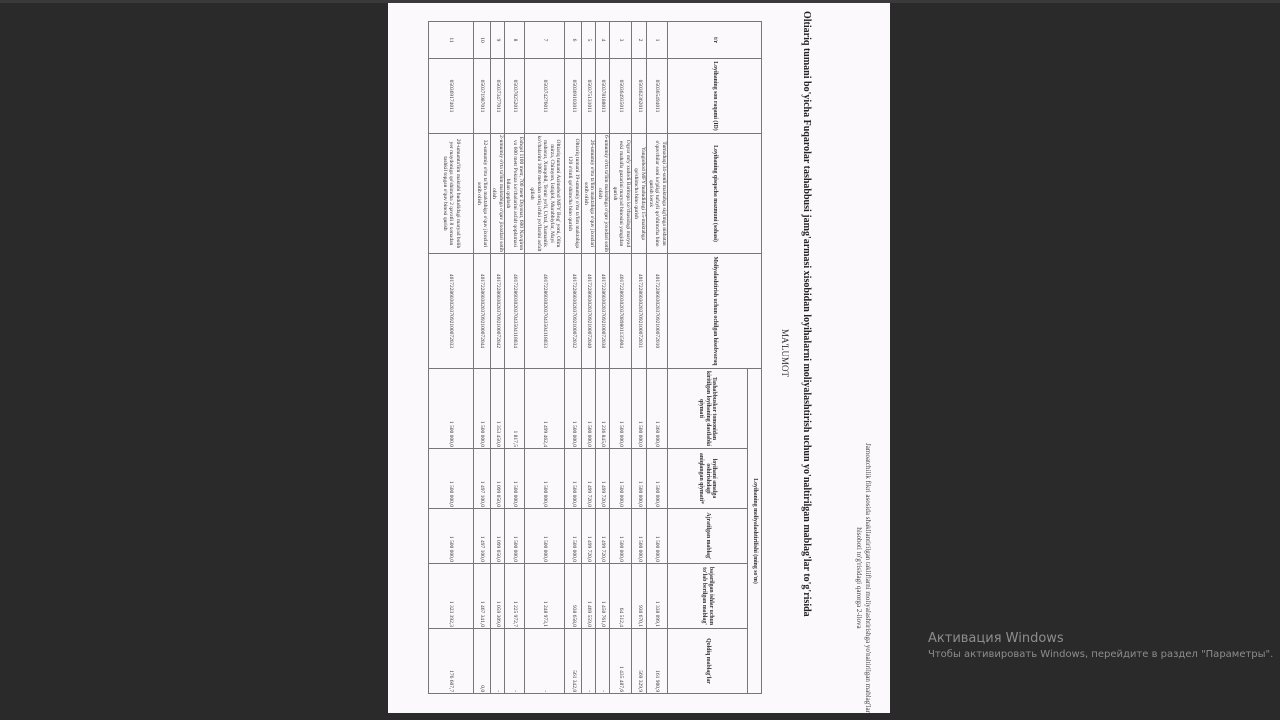 Image resolution: width=1280 pixels, height=720 pixels. What do you see at coordinates (545, 311) in the screenshot?
I see `cell-account: 401722860302037043504118033` at bounding box center [545, 311].